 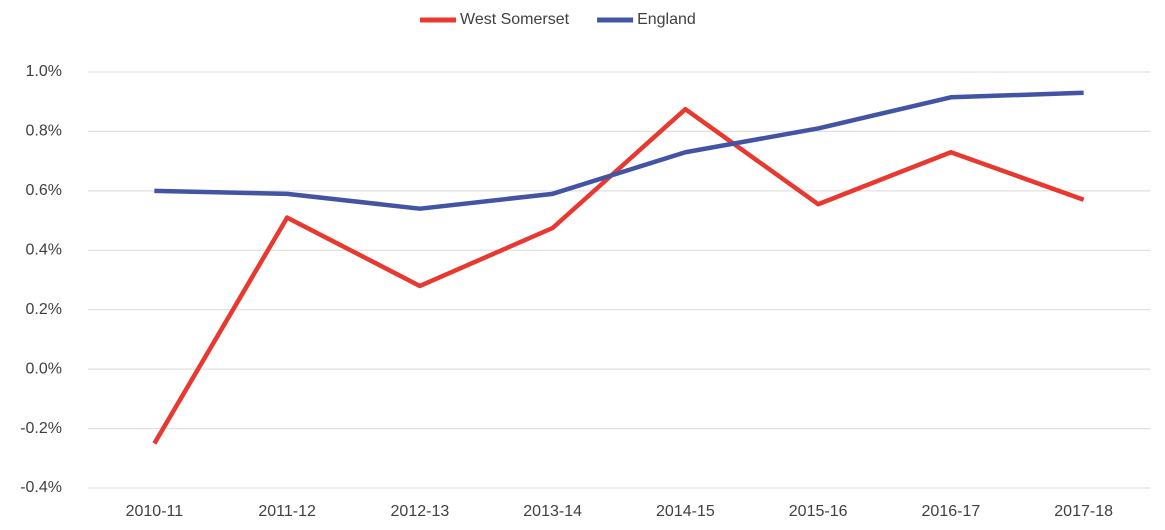 What do you see at coordinates (44, 131) in the screenshot?
I see `y-tick-label: 0.8%` at bounding box center [44, 131].